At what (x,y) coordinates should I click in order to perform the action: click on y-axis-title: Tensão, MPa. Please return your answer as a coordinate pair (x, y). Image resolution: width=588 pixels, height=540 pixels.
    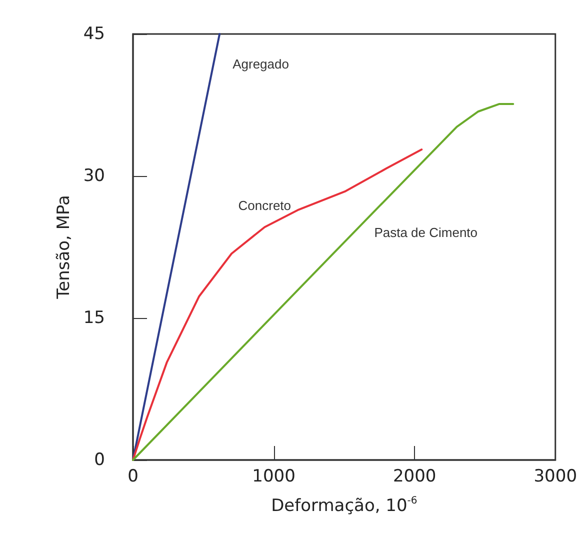
    Looking at the image, I should click on (64, 247).